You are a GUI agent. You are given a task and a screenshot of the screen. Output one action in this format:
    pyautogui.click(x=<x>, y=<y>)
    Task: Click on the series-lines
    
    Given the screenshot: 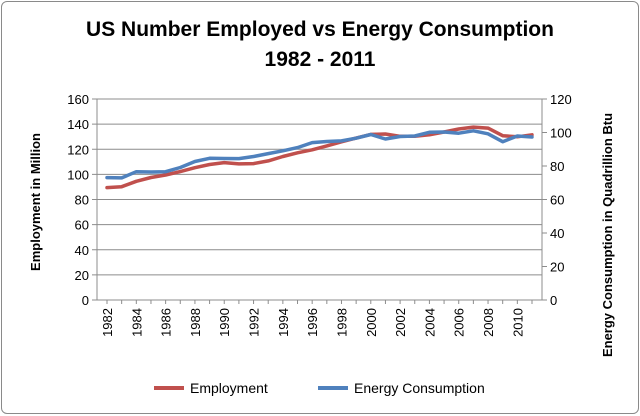 What is the action you would take?
    pyautogui.click(x=319, y=157)
    